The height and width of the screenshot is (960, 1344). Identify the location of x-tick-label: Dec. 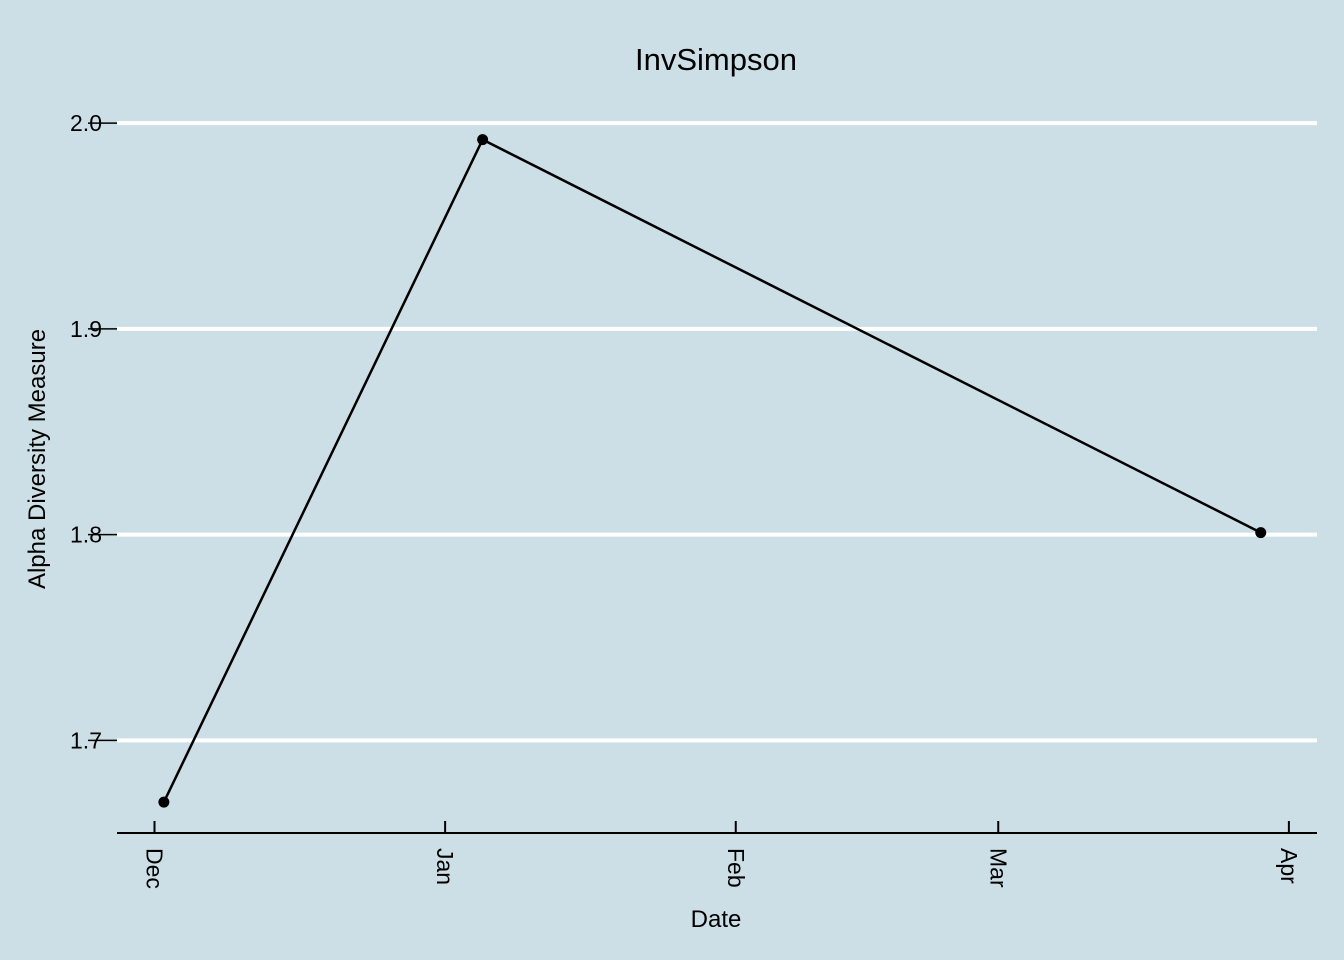
(155, 868).